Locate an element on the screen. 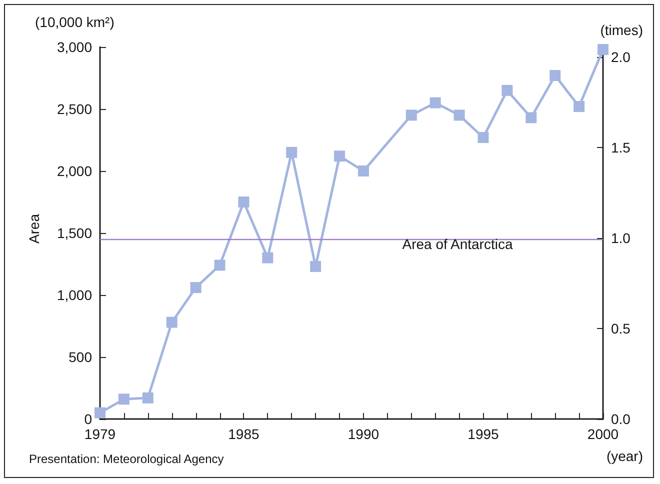 The height and width of the screenshot is (484, 660). x-tick-label: 1995 is located at coordinates (484, 434).